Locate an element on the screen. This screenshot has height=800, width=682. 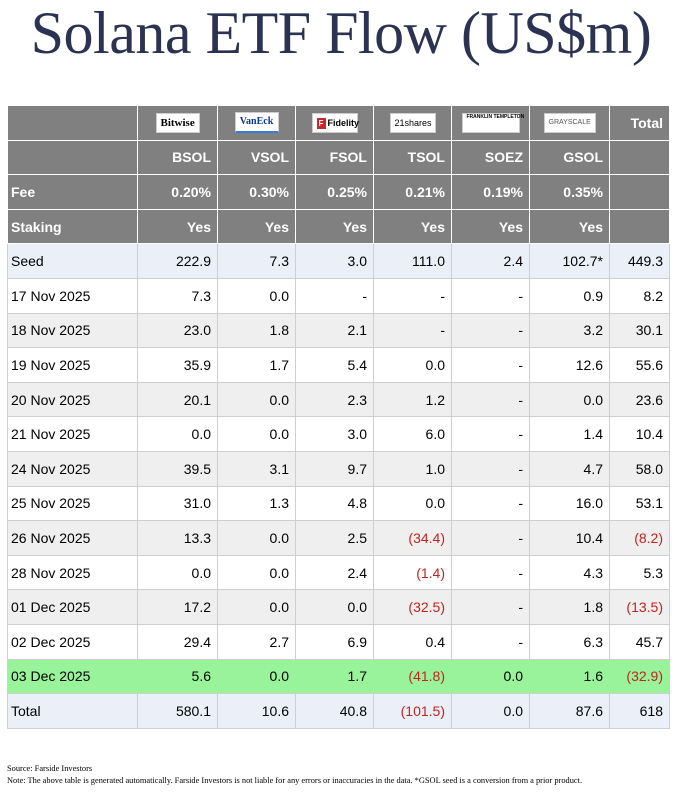
row-date-label: 02 Dec 2025 is located at coordinates (72, 641).